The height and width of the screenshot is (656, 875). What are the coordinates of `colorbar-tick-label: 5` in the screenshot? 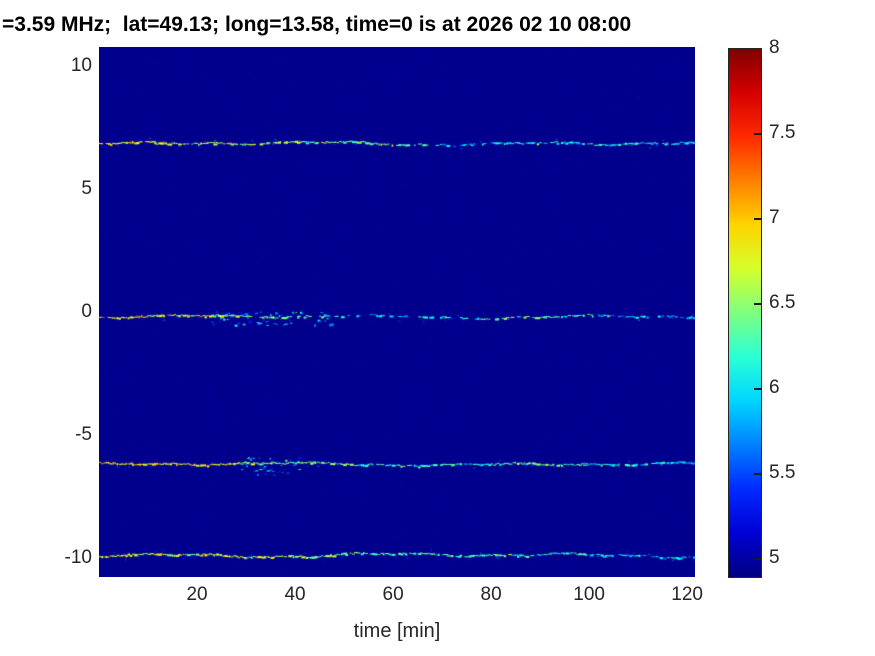 It's located at (774, 557).